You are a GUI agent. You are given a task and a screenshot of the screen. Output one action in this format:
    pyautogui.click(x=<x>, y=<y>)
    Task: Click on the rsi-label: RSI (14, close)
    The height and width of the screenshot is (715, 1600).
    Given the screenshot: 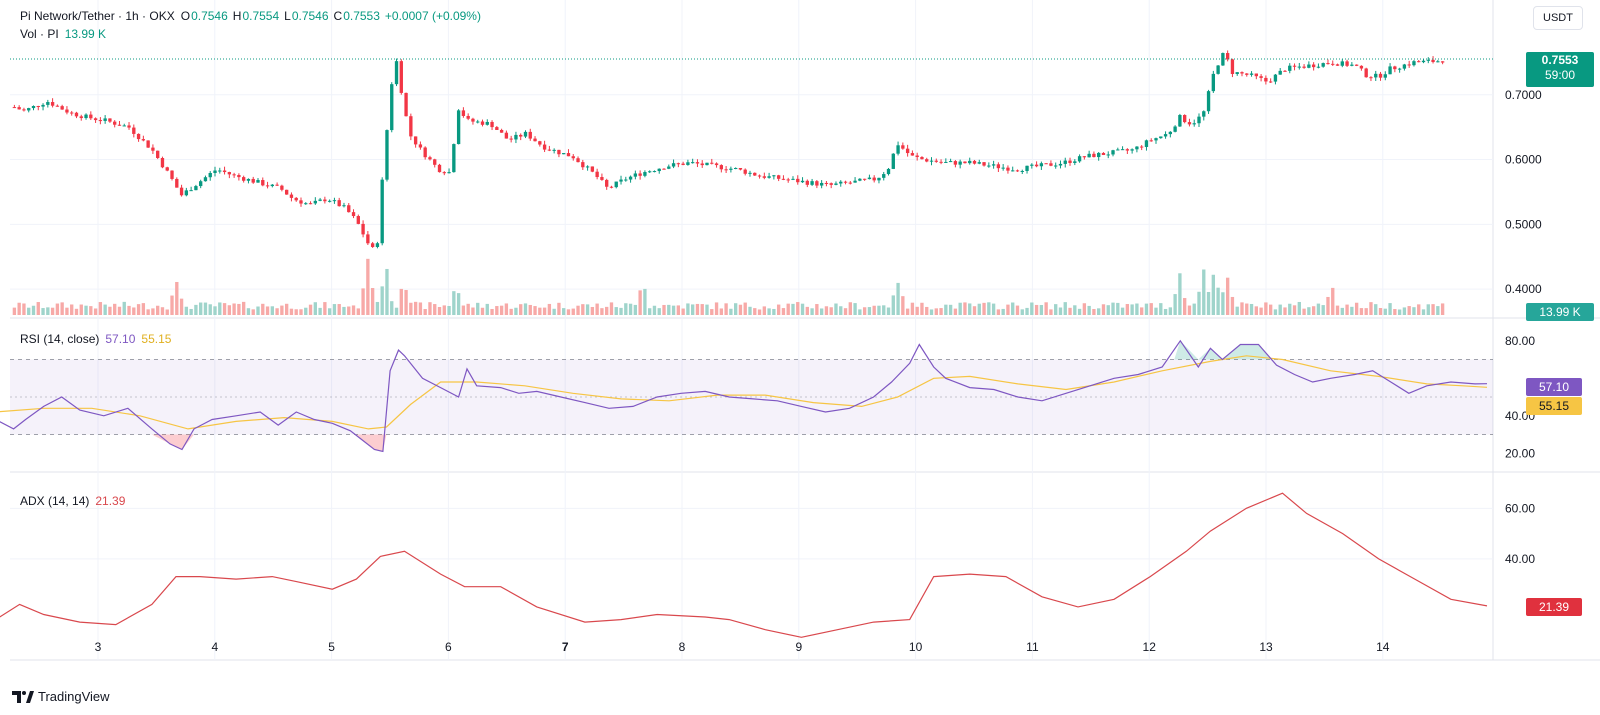 What is the action you would take?
    pyautogui.click(x=60, y=339)
    